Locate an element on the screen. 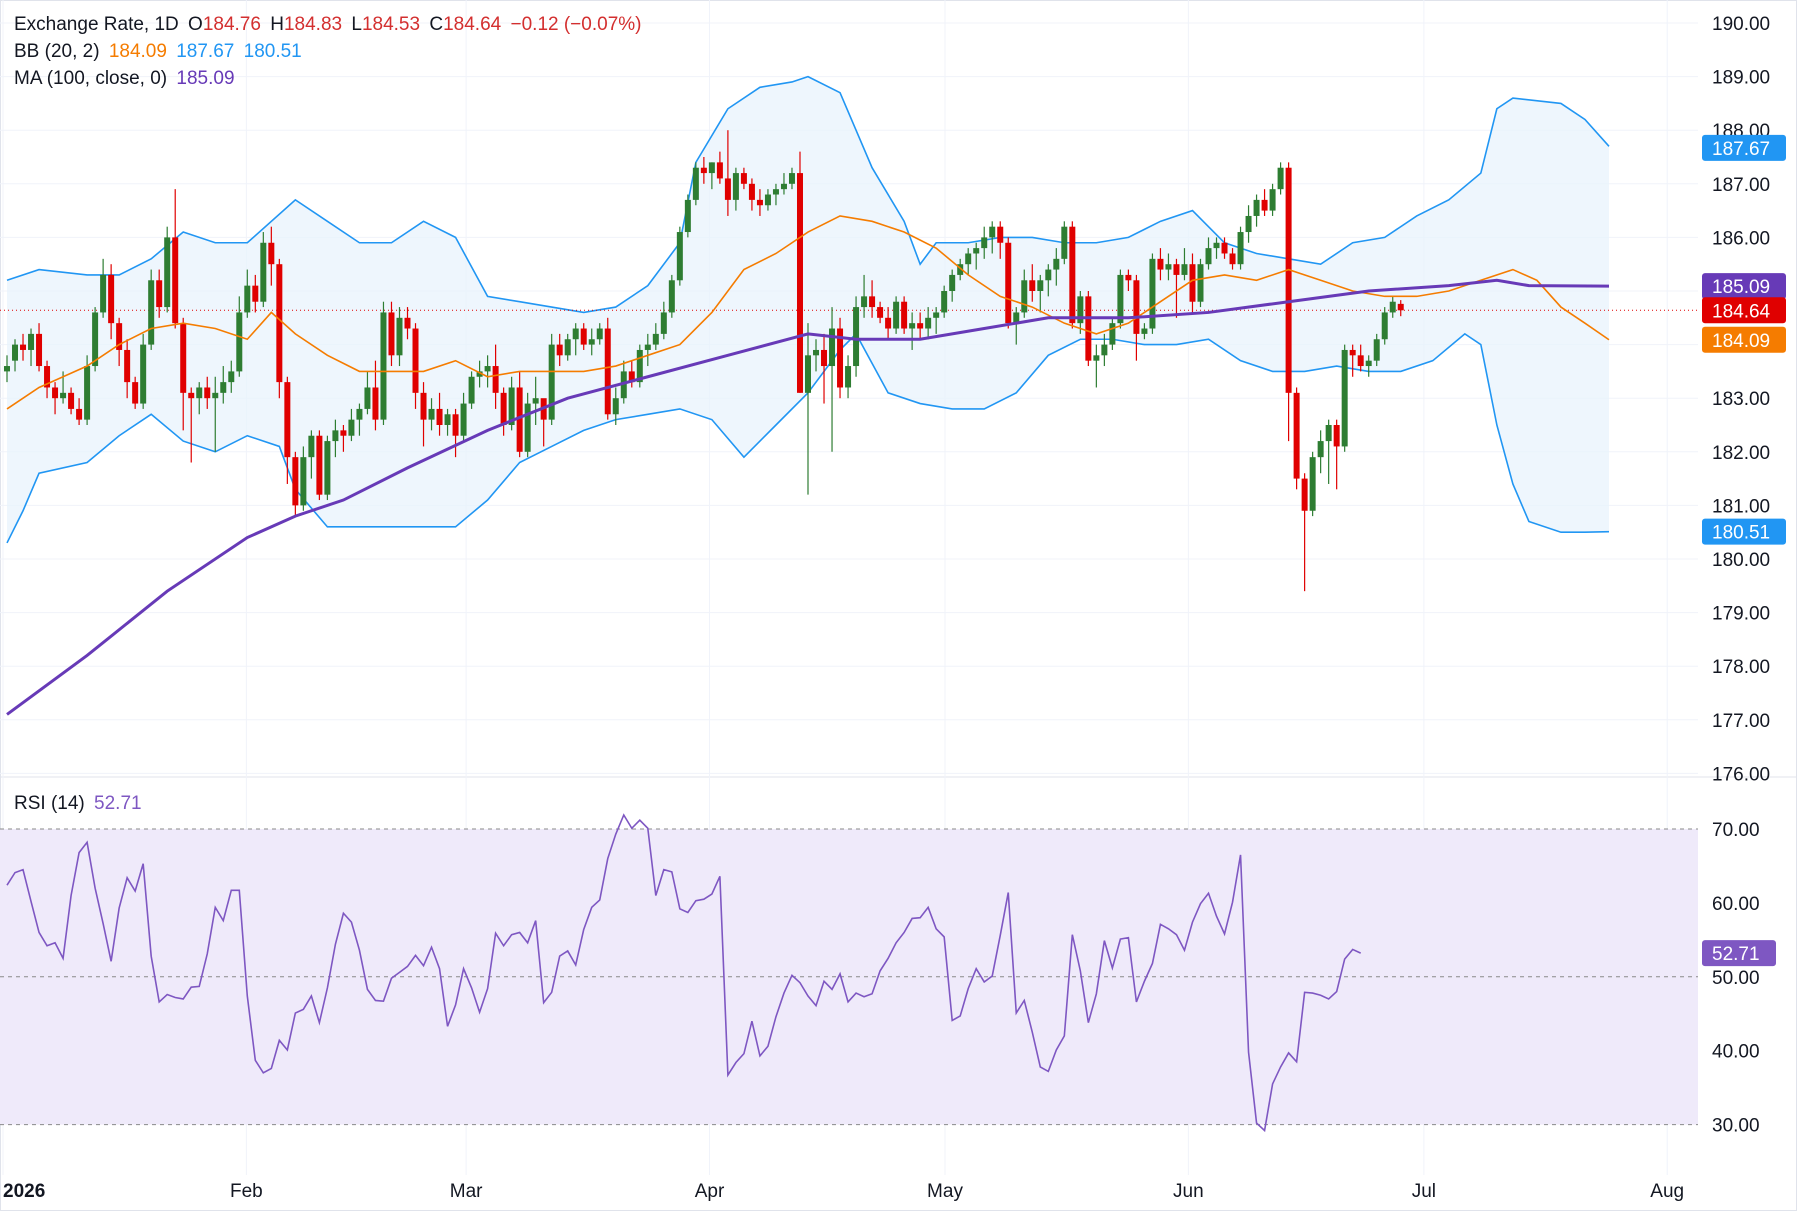 The image size is (1797, 1228). time-tick-label: Mar is located at coordinates (466, 1191).